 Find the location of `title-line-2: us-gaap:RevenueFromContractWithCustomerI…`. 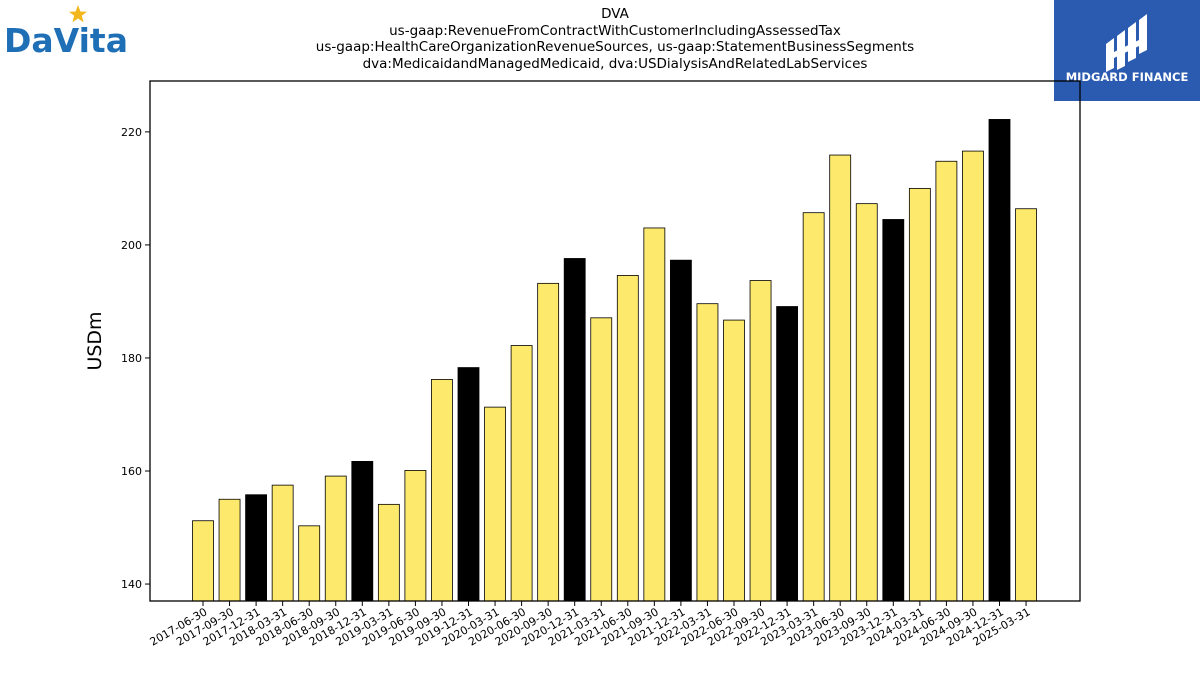

title-line-2: us-gaap:RevenueFromContractWithCustomerI… is located at coordinates (615, 30).